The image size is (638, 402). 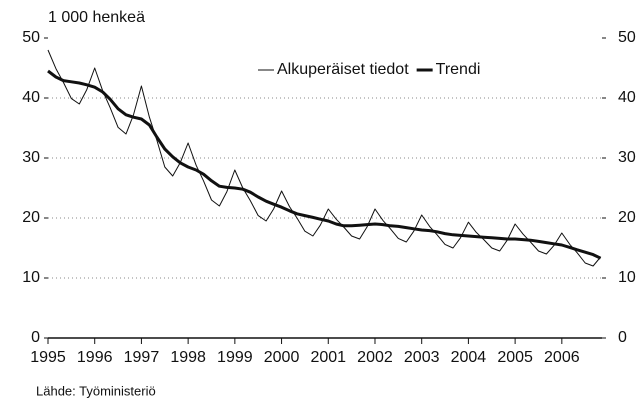 I want to click on x-tick-label: 2005, so click(x=515, y=357).